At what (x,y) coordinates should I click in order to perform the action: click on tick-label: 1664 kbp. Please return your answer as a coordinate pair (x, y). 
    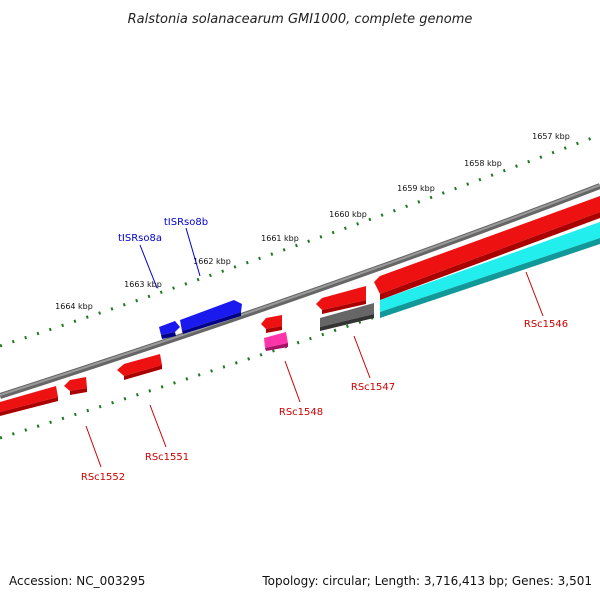
    Looking at the image, I should click on (74, 306).